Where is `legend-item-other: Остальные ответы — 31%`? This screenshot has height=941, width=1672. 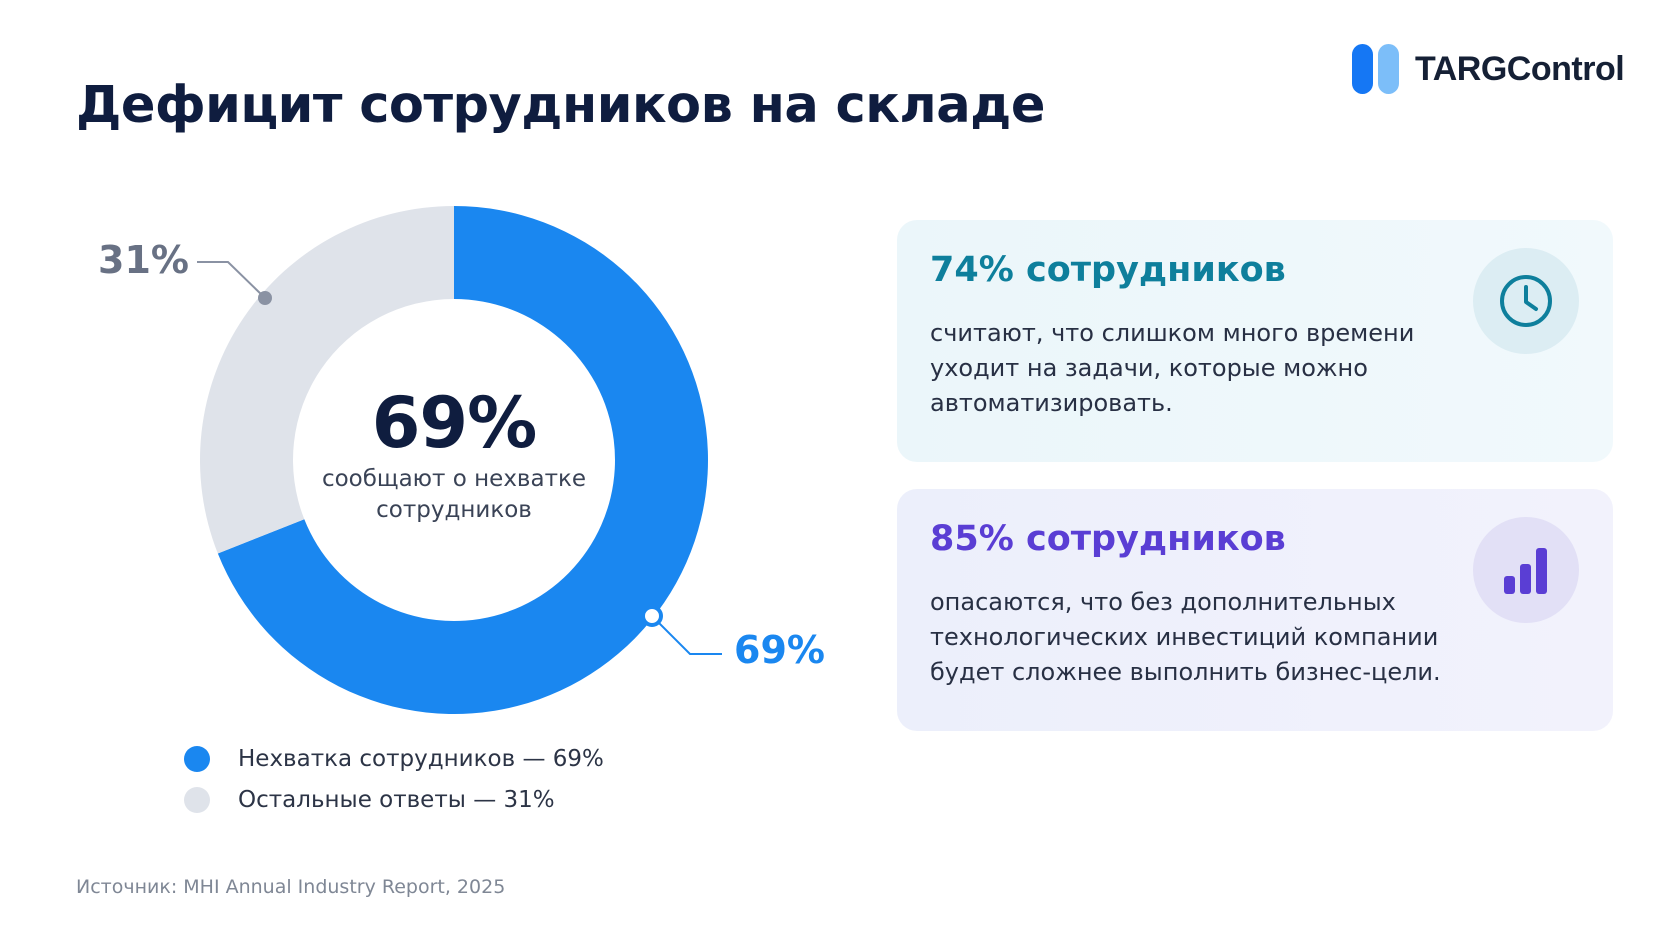
legend-item-other: Остальные ответы — 31% is located at coordinates (394, 799).